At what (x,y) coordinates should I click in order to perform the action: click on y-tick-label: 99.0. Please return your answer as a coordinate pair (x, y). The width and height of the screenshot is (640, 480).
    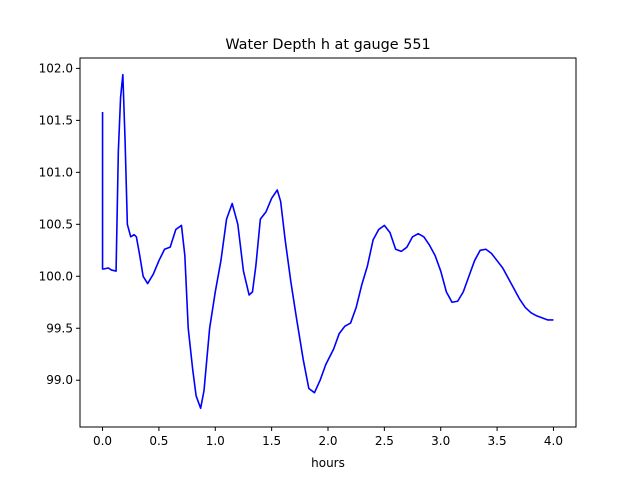
    Looking at the image, I should click on (59, 380).